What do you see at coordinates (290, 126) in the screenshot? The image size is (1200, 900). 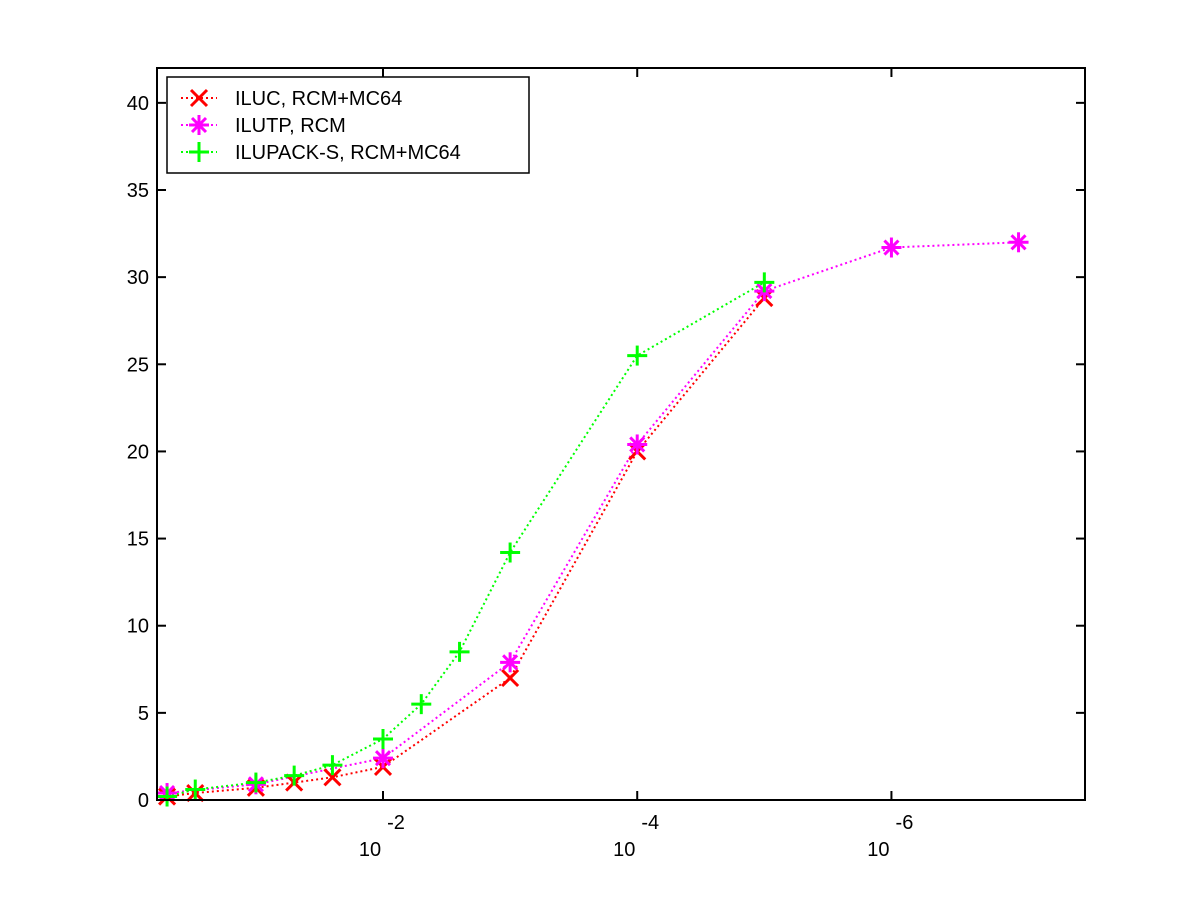 I see `legend-label: ILUTP, RCM` at bounding box center [290, 126].